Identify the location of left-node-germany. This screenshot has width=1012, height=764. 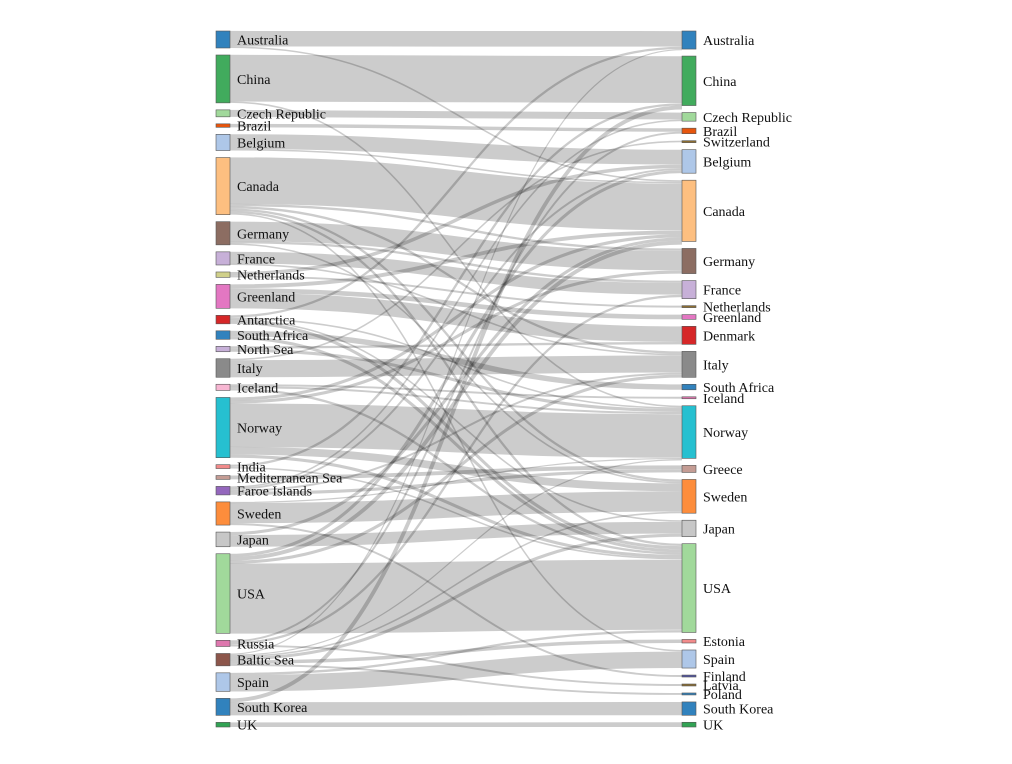
(223, 233).